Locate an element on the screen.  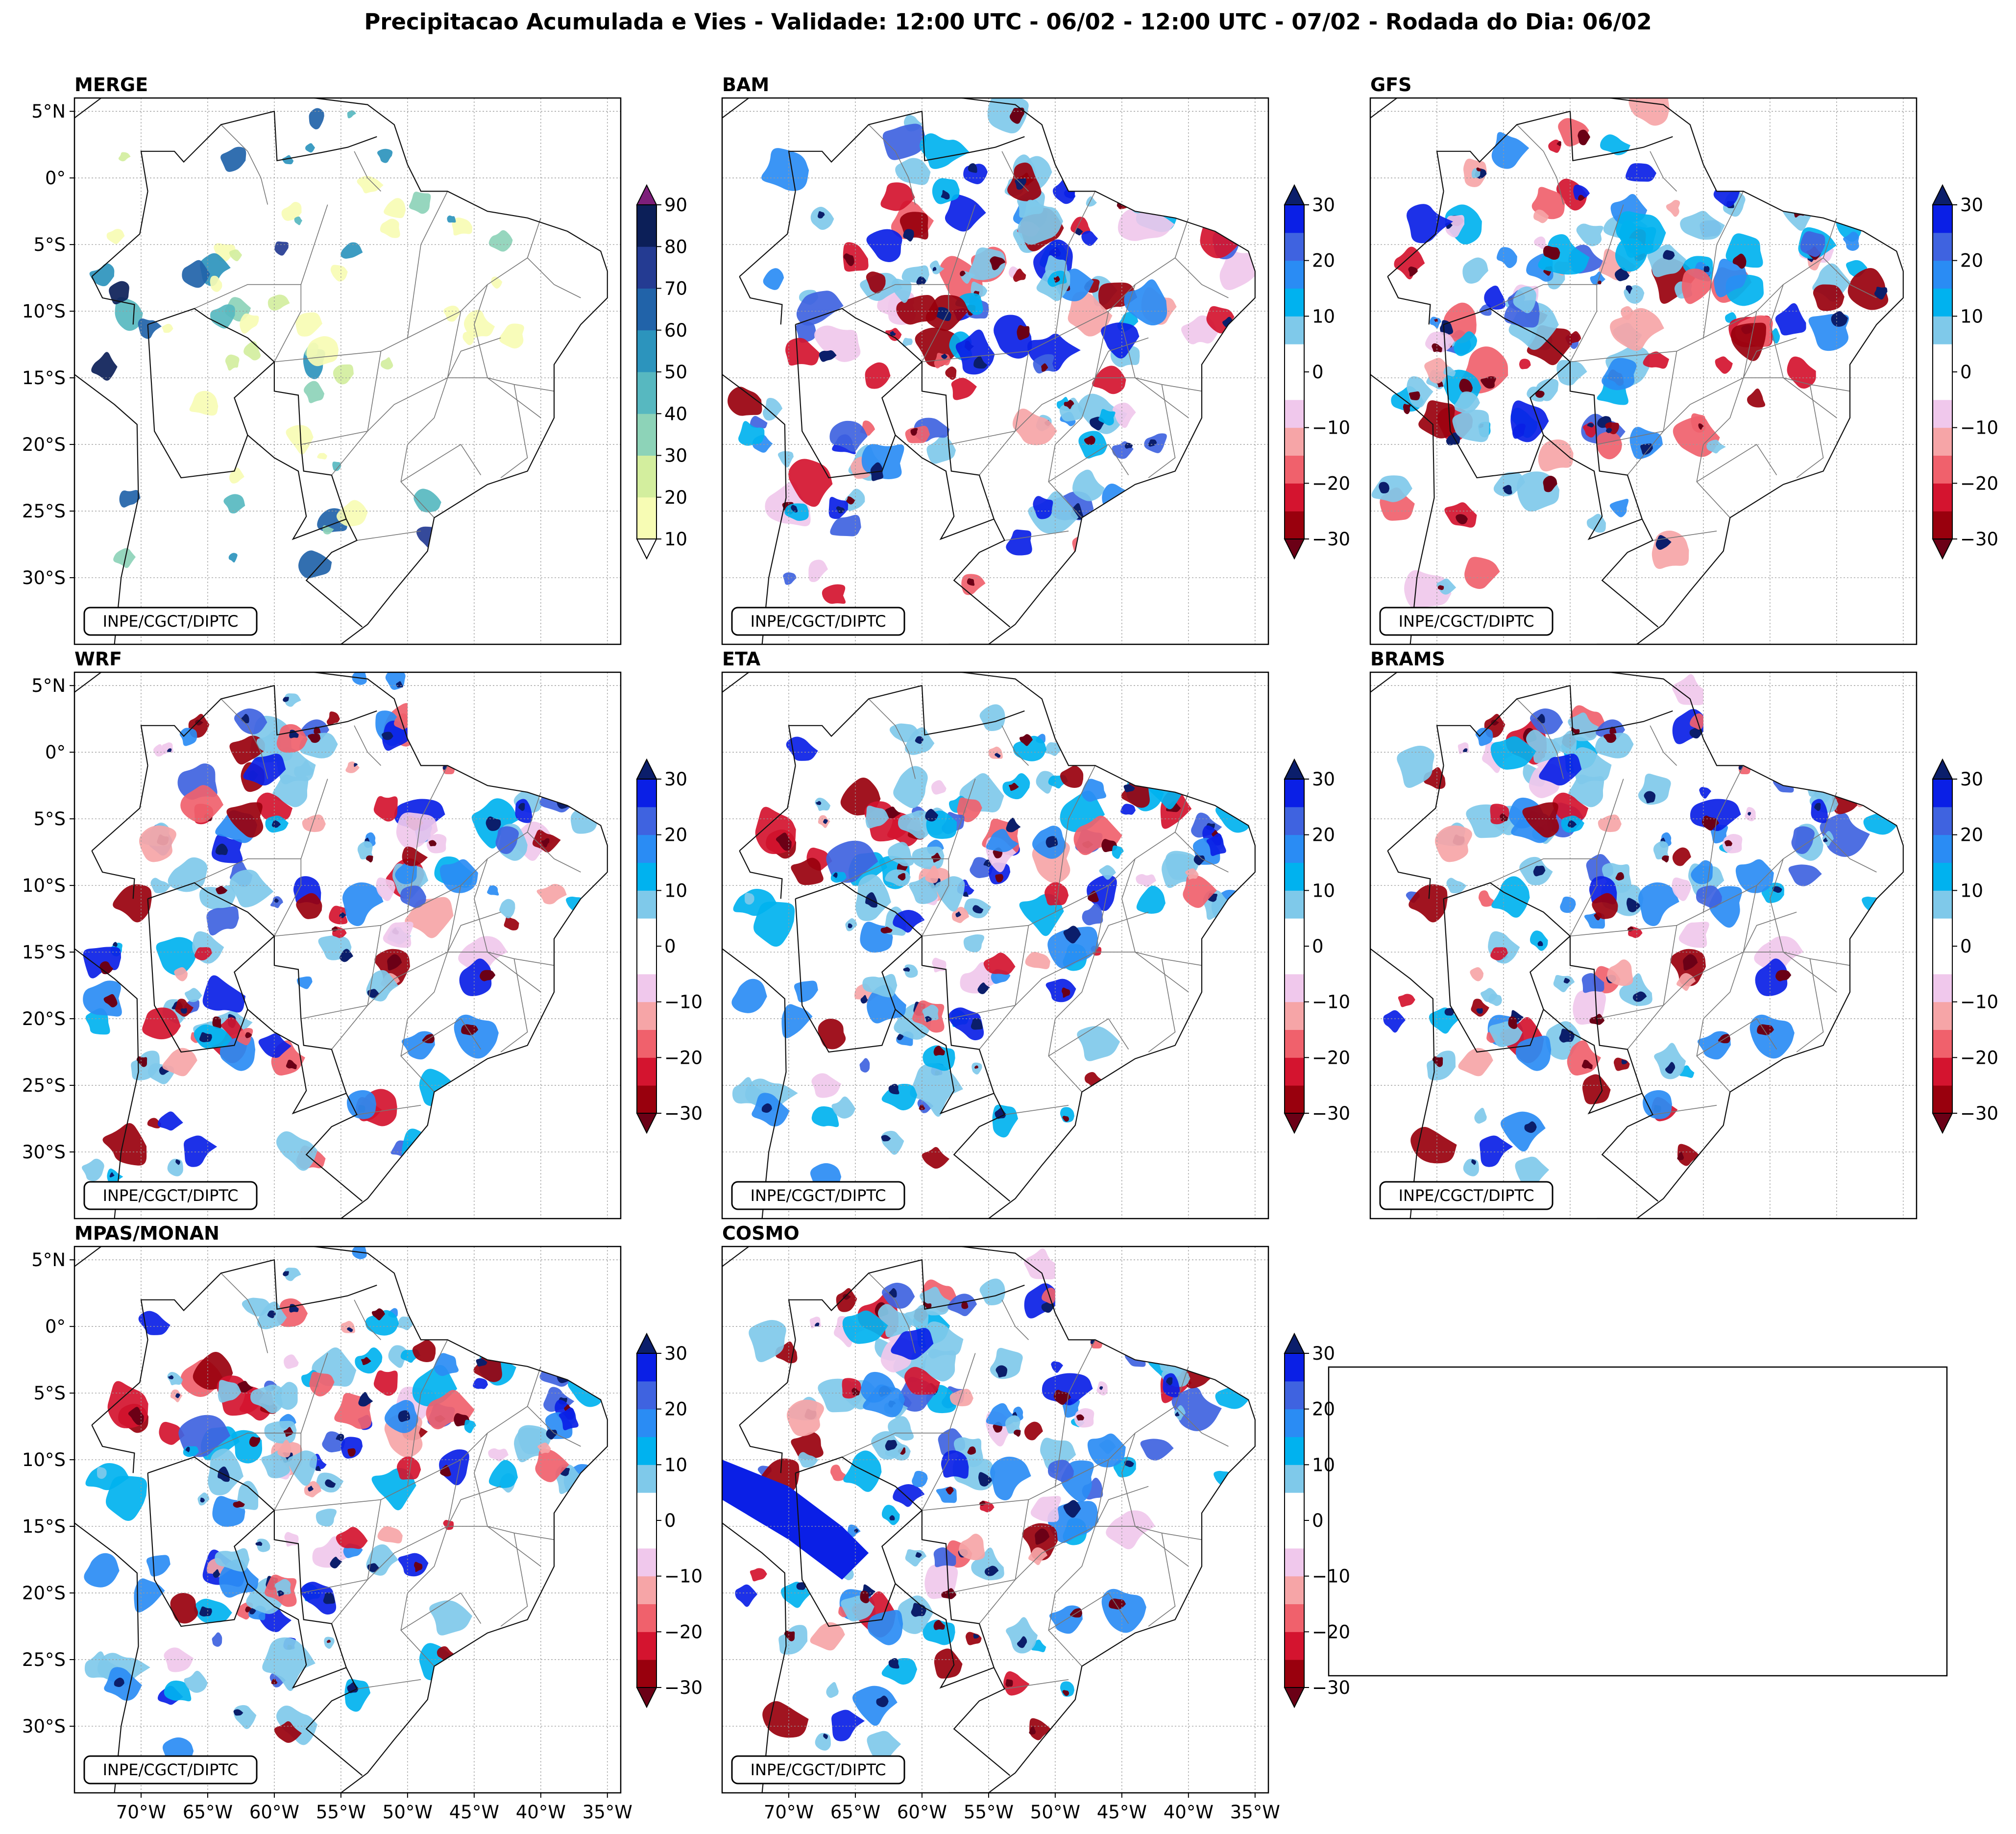
lon-tick-label: 35°W is located at coordinates (607, 1813).